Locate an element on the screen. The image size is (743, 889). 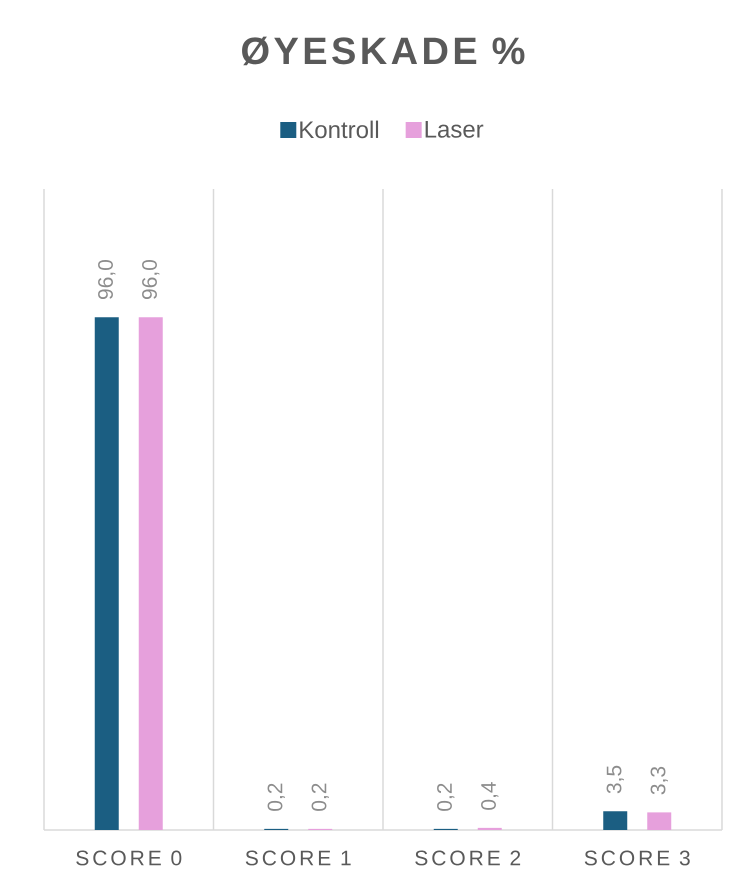
x-tick-label: SCORE 1 is located at coordinates (298, 858).